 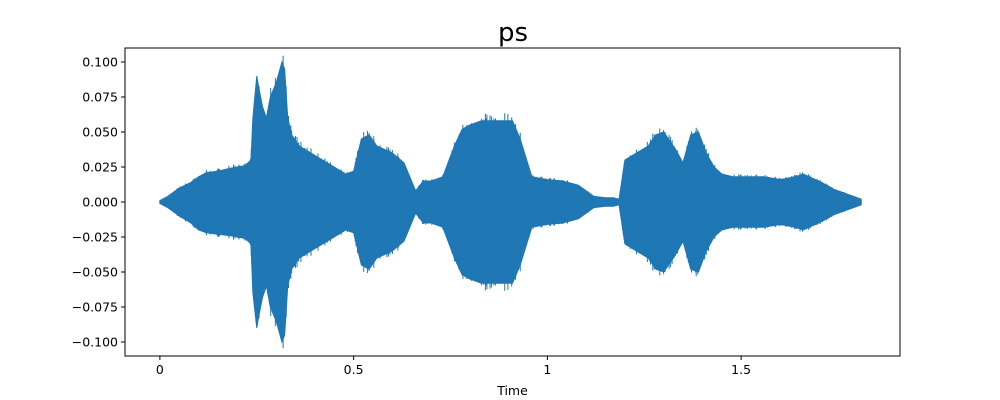 I want to click on y-tick-label: −0.075, so click(x=95, y=307).